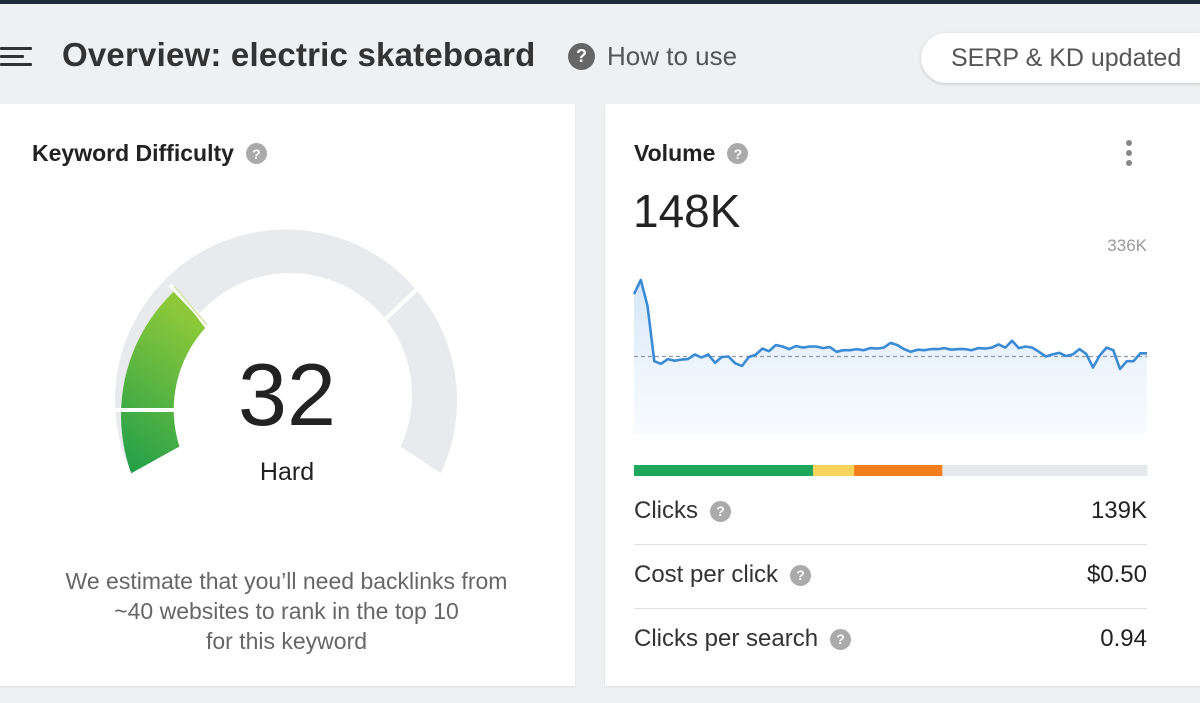  Describe the element at coordinates (1129, 153) in the screenshot. I see `more-options-icon` at that location.